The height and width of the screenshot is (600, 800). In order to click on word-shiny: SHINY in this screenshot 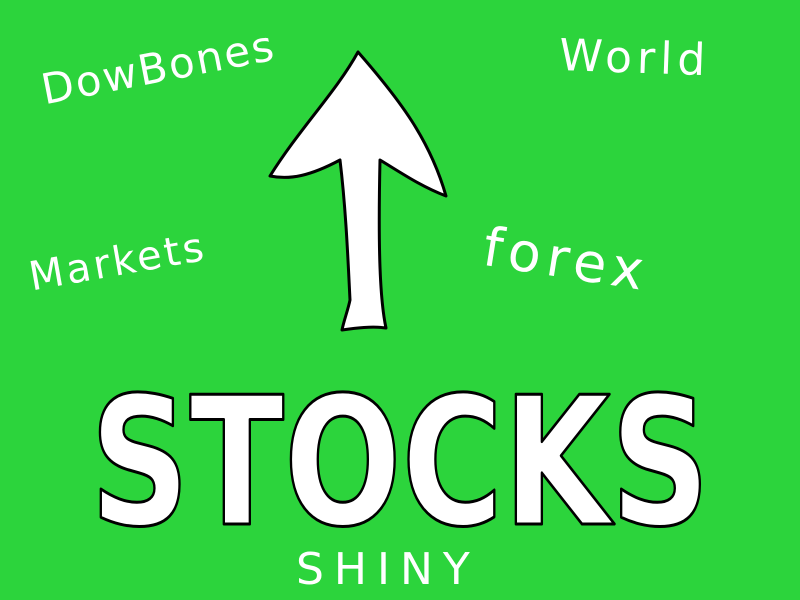, I will do `click(388, 569)`.